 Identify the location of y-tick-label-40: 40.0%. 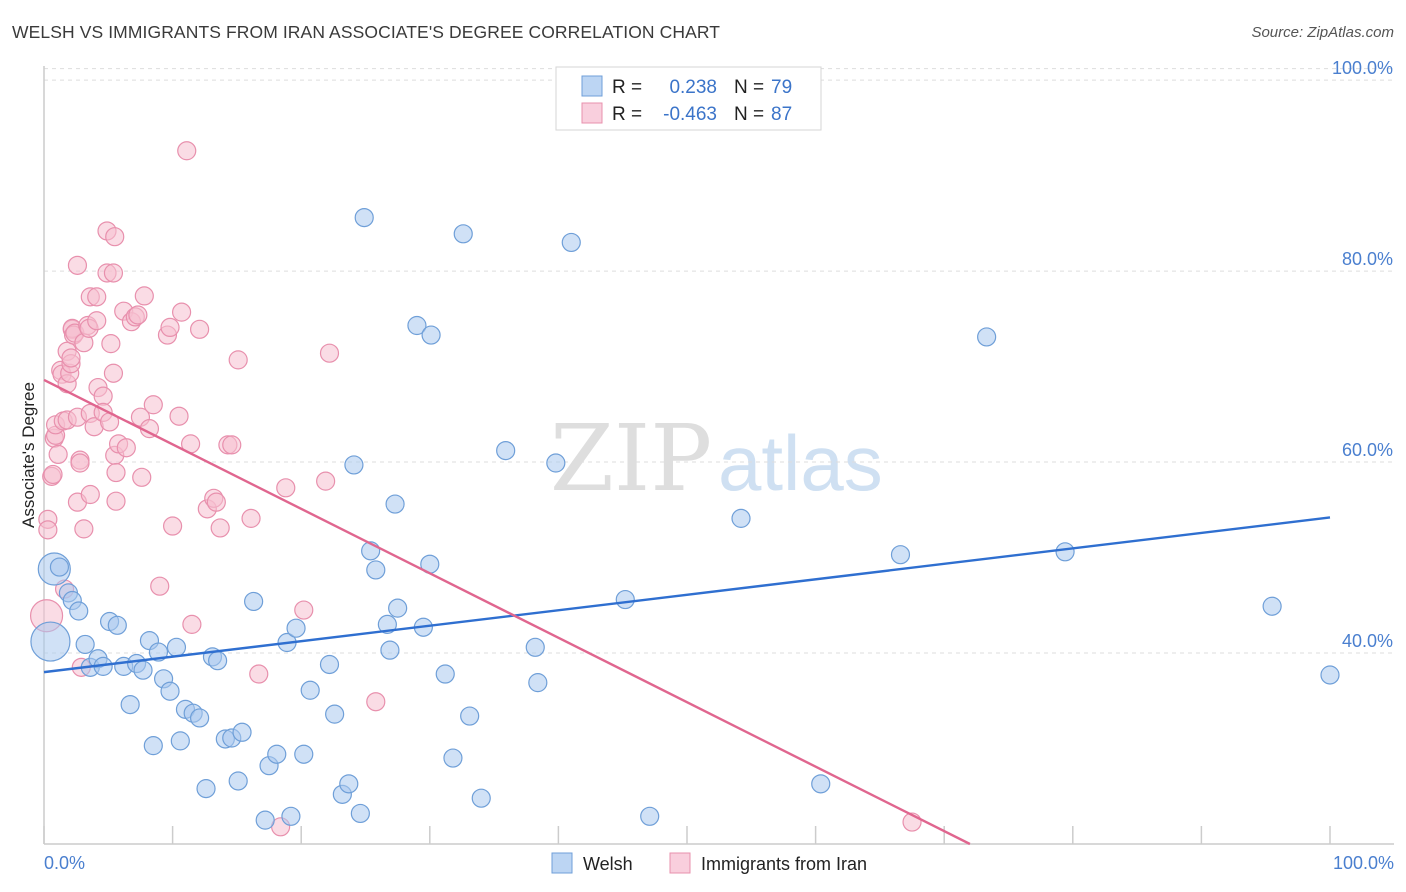
(1367, 641).